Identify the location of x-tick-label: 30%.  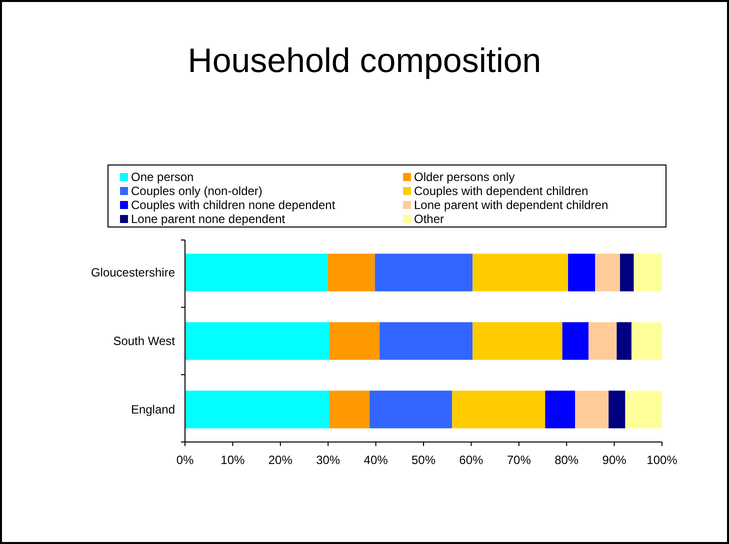
(328, 460).